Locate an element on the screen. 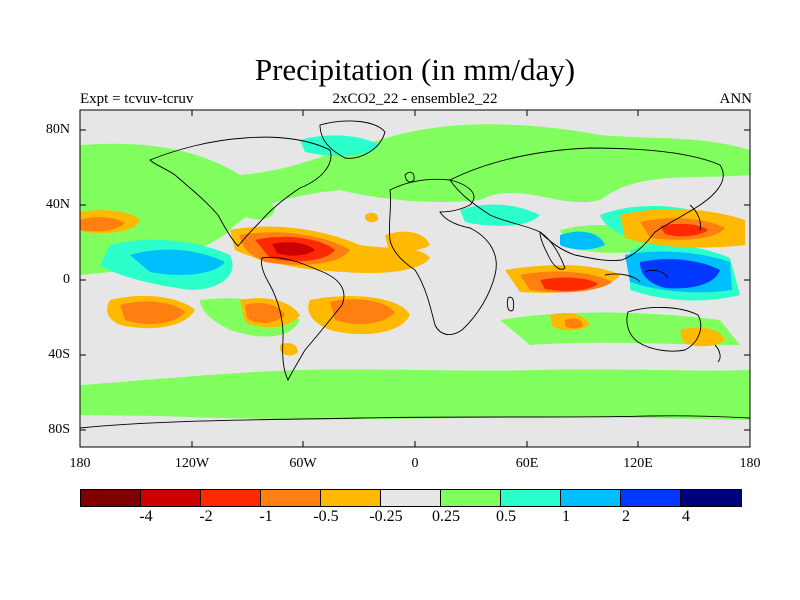 The width and height of the screenshot is (800, 600). color-bar-label: -1 is located at coordinates (266, 516).